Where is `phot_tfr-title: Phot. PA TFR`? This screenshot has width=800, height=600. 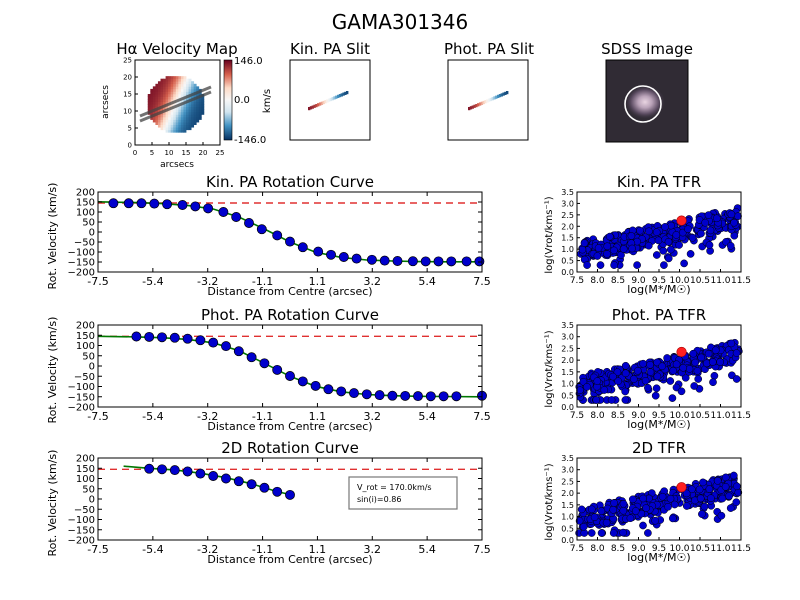
phot_tfr-title: Phot. PA TFR is located at coordinates (659, 315).